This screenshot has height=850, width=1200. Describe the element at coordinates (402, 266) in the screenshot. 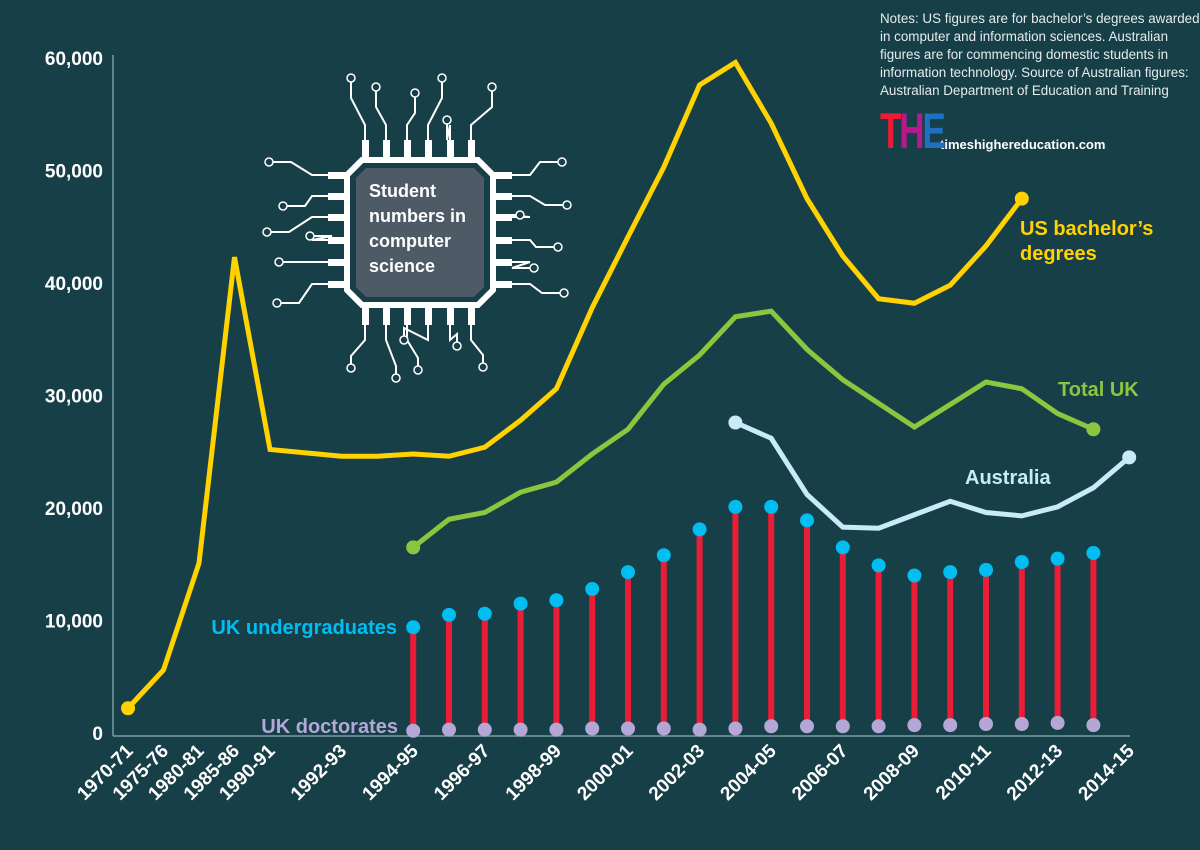

I see `chip-title-line: science` at that location.